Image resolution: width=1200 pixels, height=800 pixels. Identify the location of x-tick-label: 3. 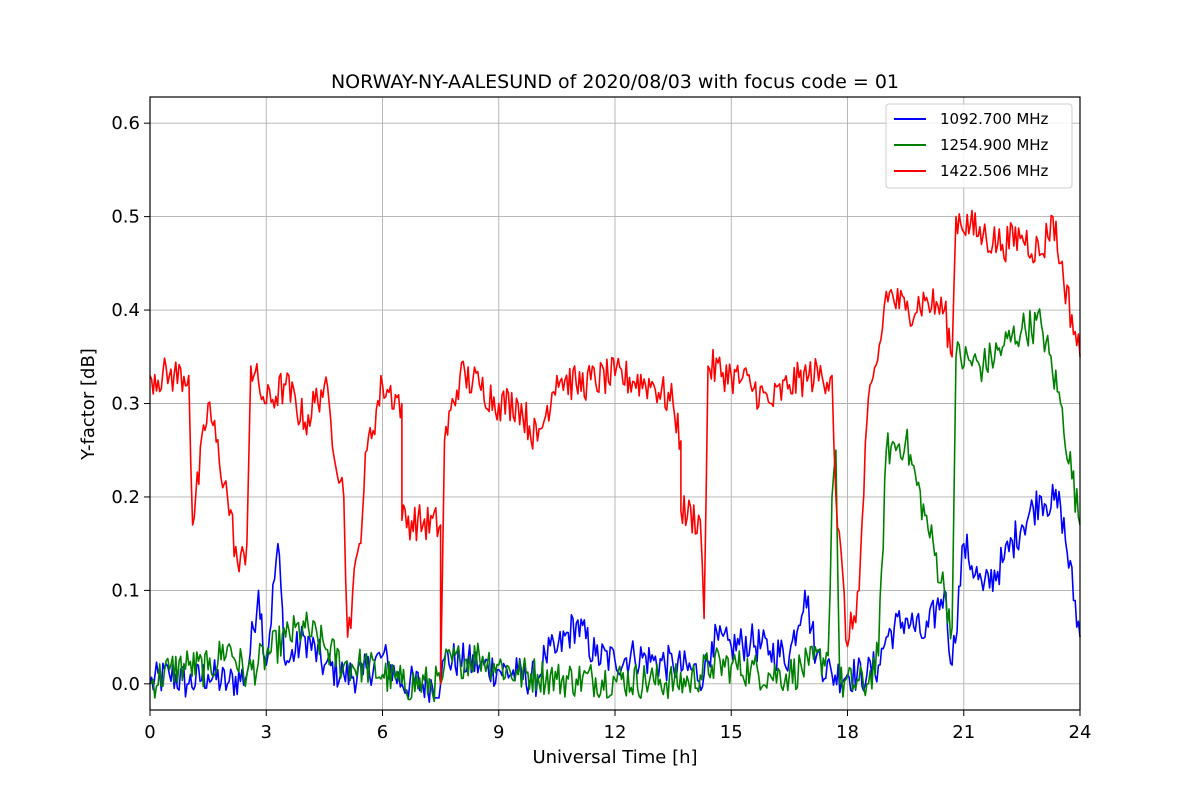
(266, 732).